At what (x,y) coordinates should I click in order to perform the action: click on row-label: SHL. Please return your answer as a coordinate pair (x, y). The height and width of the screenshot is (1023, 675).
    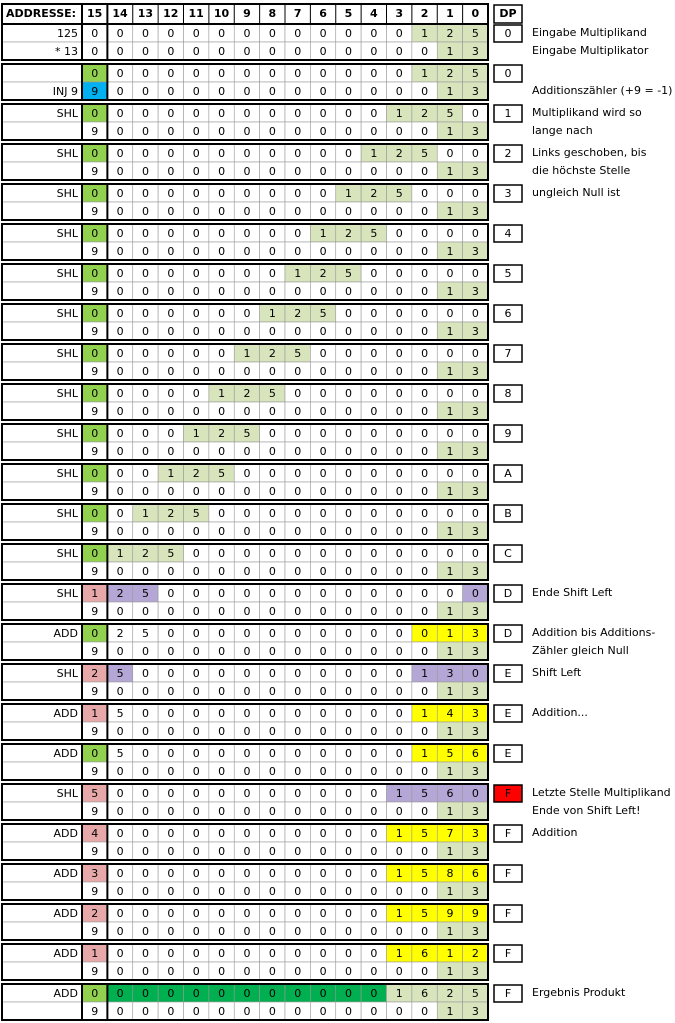
    Looking at the image, I should click on (68, 313).